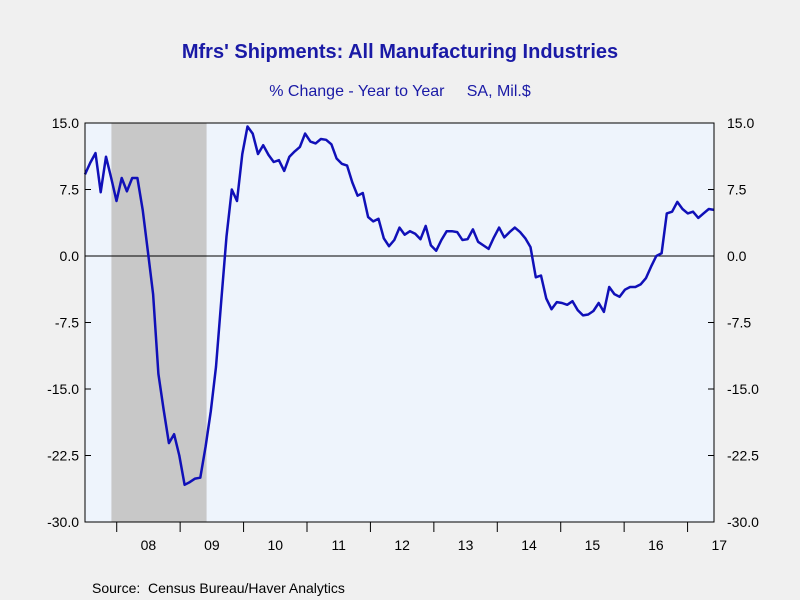 The image size is (800, 600). Describe the element at coordinates (400, 91) in the screenshot. I see `chart-subtitle: % Change - Year to Year SA, Mil.$` at that location.